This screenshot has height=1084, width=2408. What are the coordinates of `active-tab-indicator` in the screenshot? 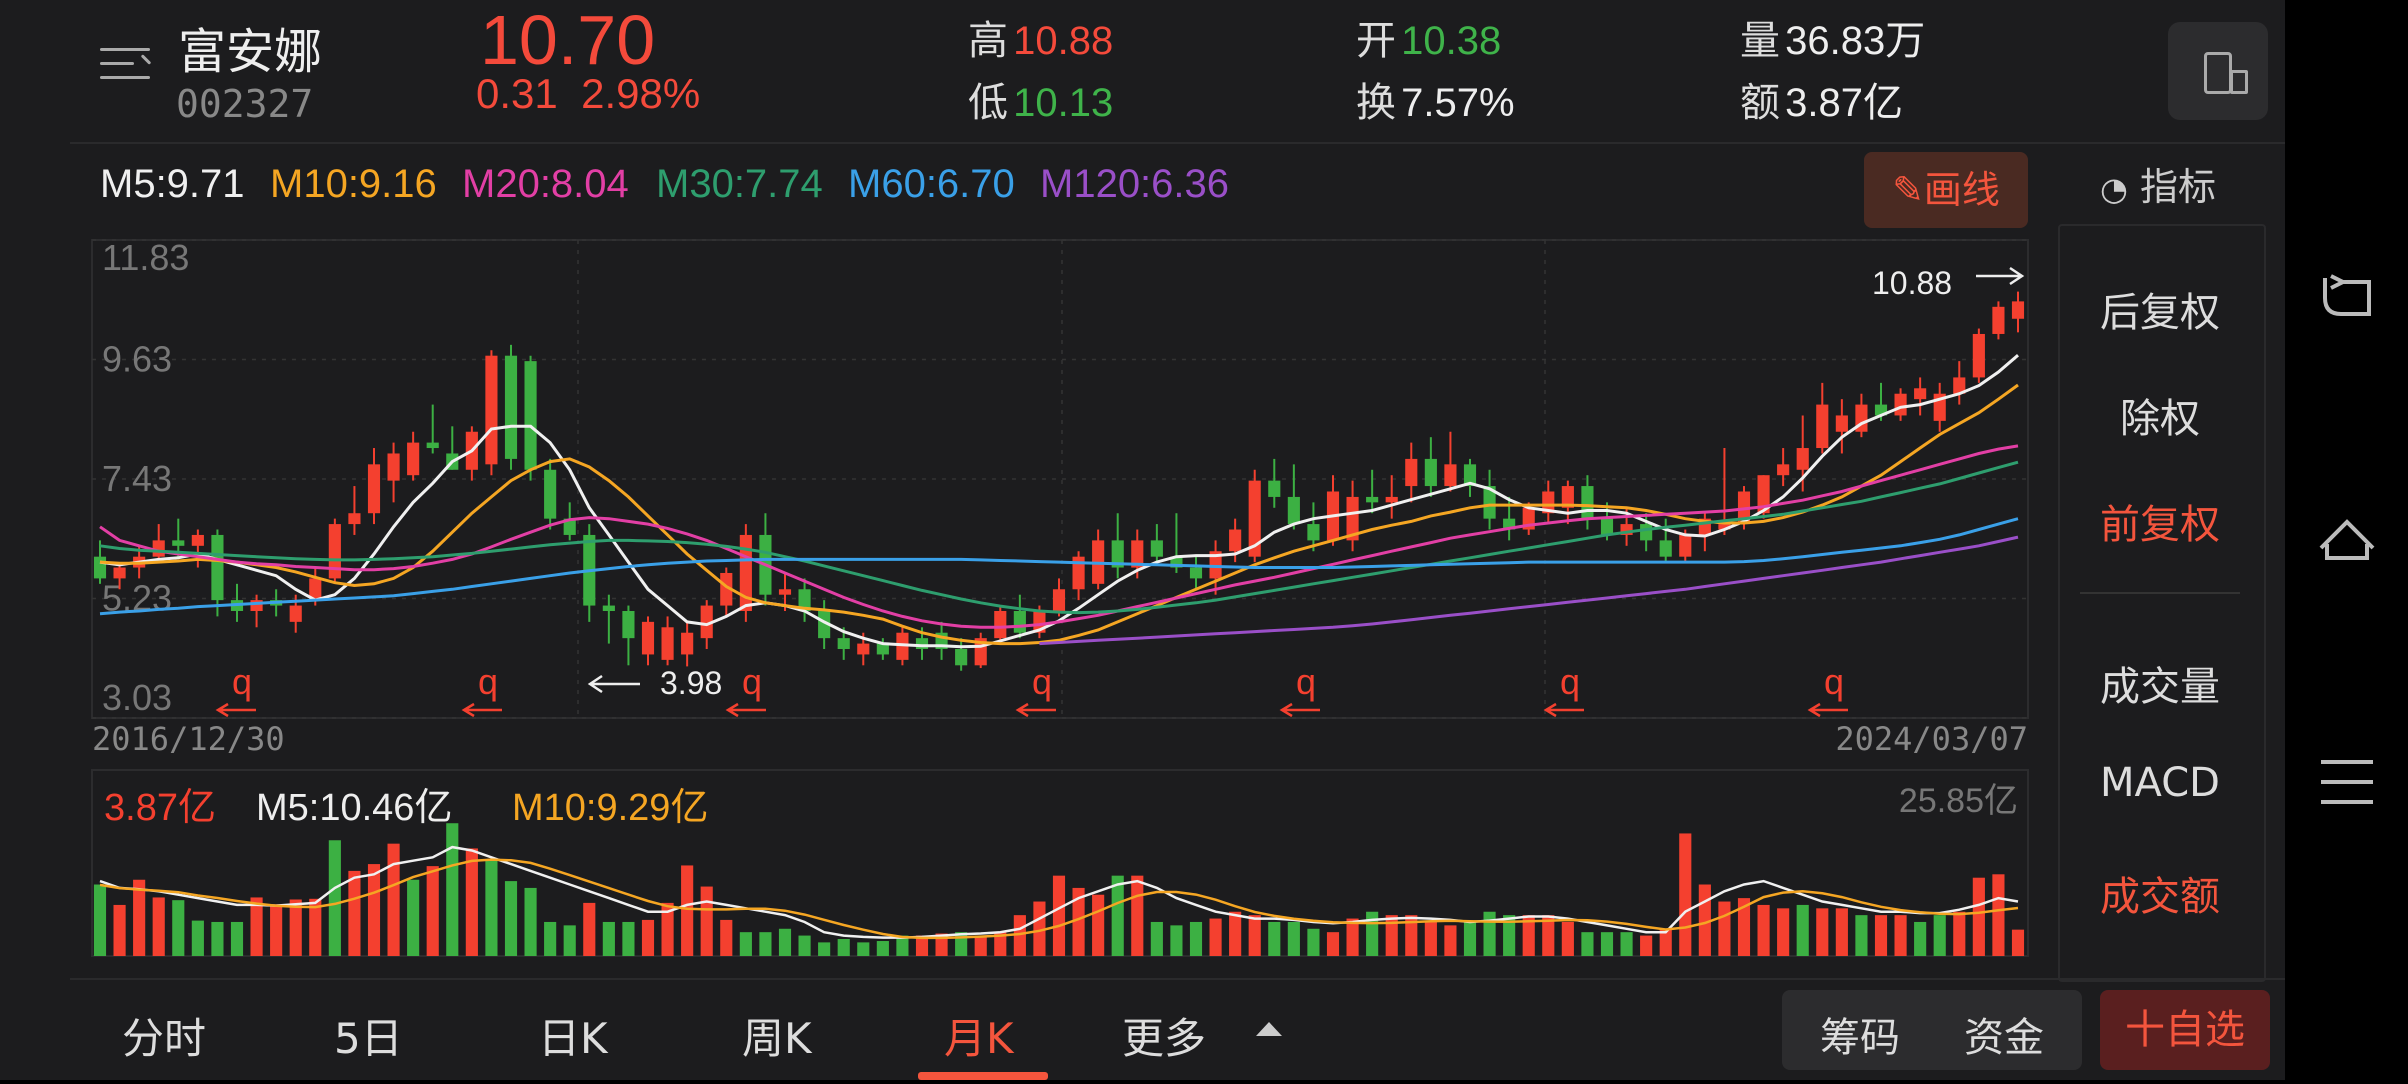 It's located at (983, 1076).